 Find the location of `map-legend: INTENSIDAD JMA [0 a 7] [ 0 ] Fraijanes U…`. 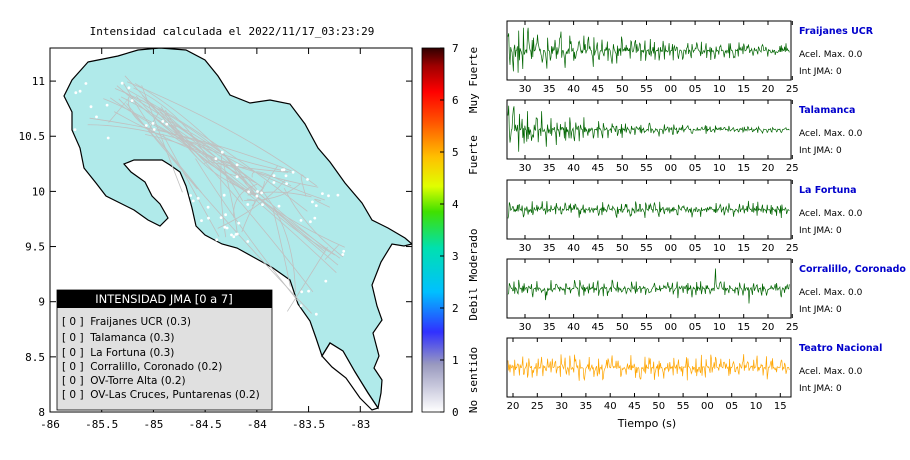

map-legend: INTENSIDAD JMA [0 a 7] [ 0 ] Fraijanes U… is located at coordinates (164, 350).